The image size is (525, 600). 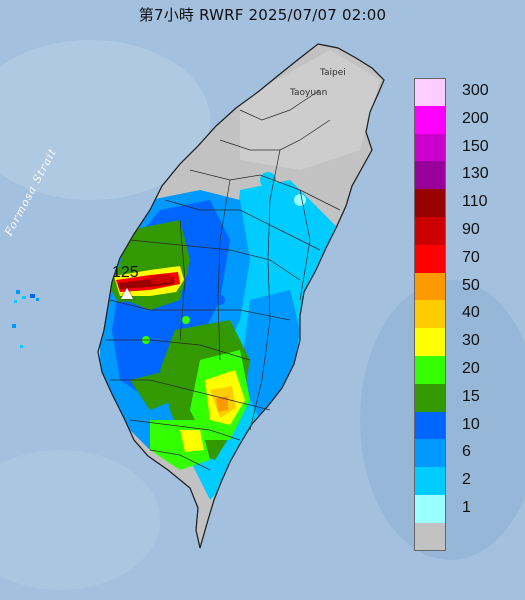 I want to click on legend-row: 20, so click(x=467, y=369).